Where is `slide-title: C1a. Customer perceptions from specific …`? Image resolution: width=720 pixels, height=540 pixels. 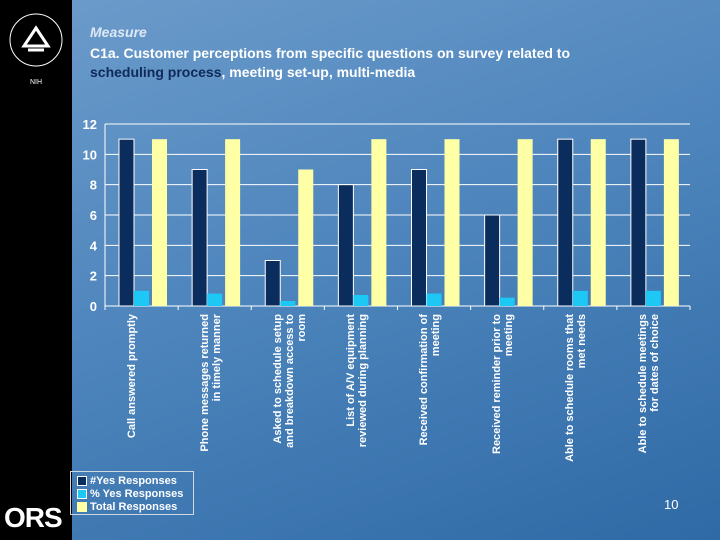
slide-title: C1a. Customer perceptions from specific … is located at coordinates (340, 63).